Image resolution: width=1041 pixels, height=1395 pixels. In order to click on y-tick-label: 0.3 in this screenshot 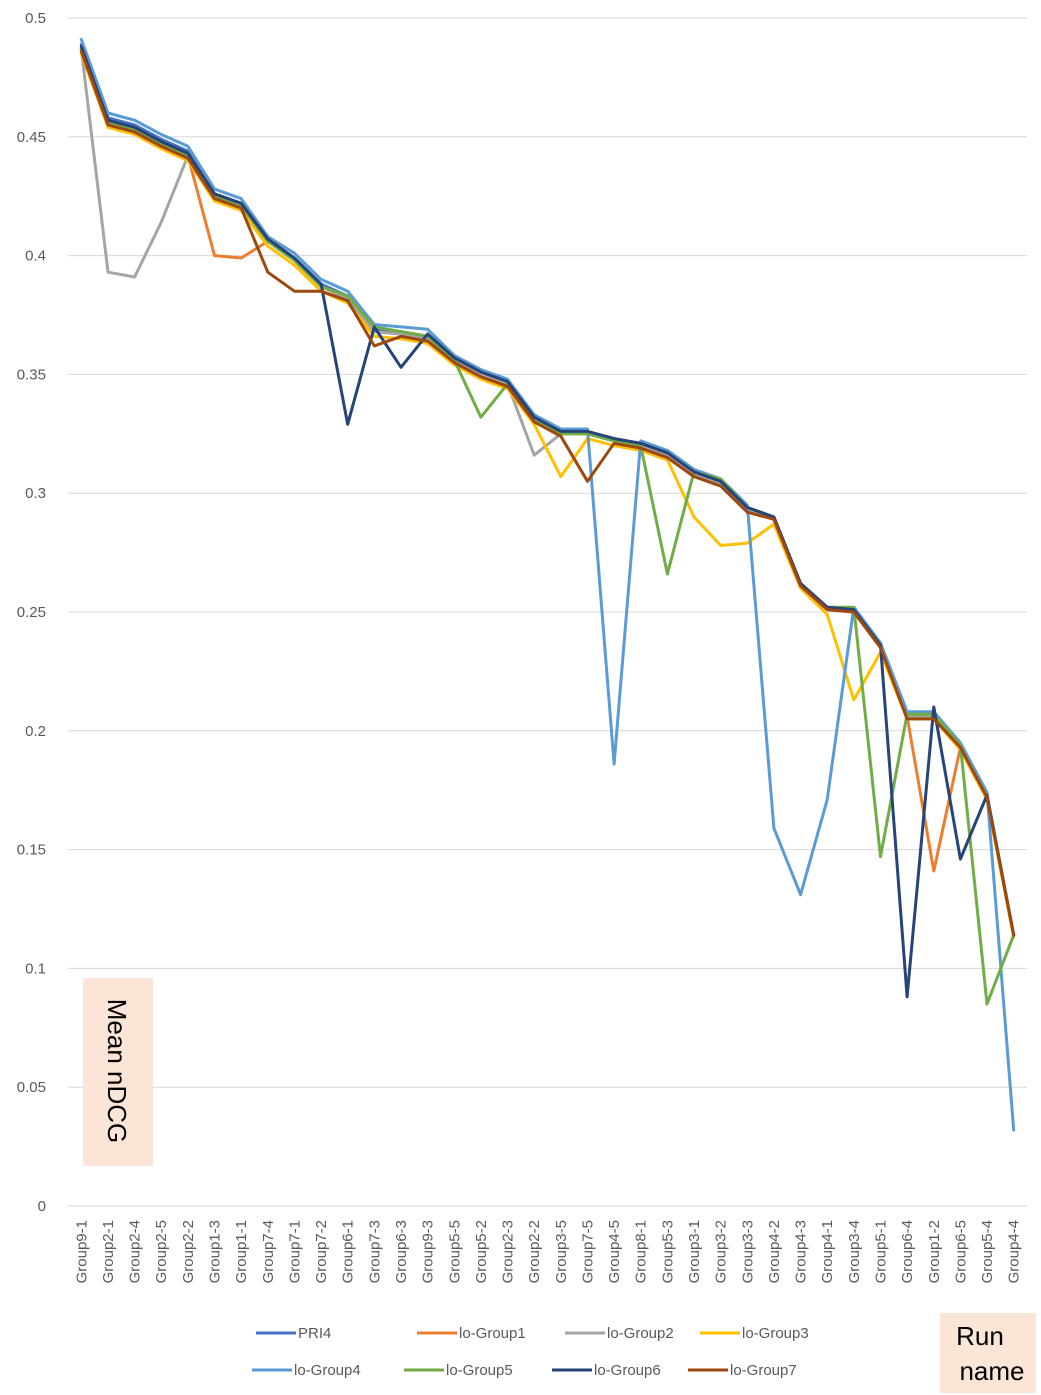, I will do `click(35, 493)`.